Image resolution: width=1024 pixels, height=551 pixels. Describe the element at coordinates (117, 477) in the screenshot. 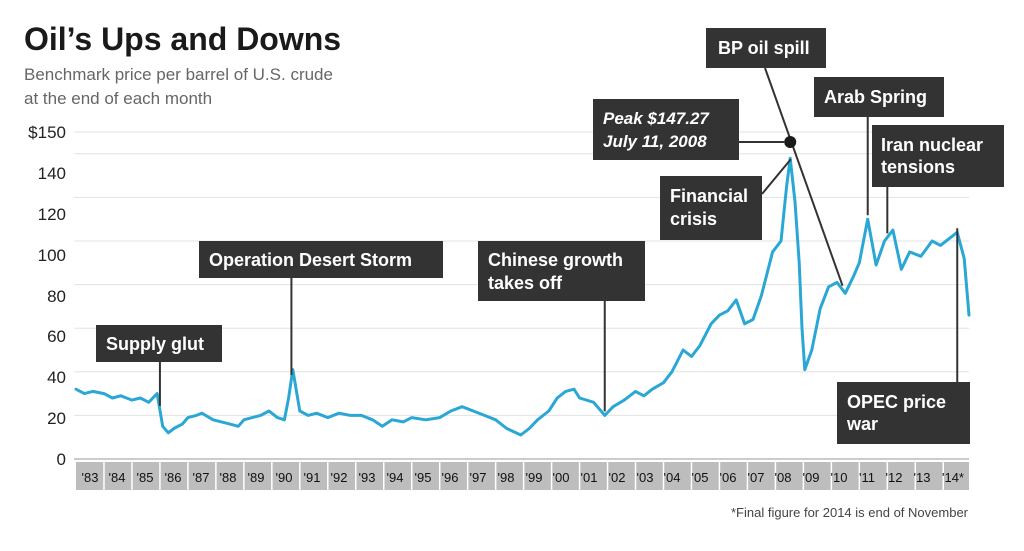

I see `x-tick-label: '84` at that location.